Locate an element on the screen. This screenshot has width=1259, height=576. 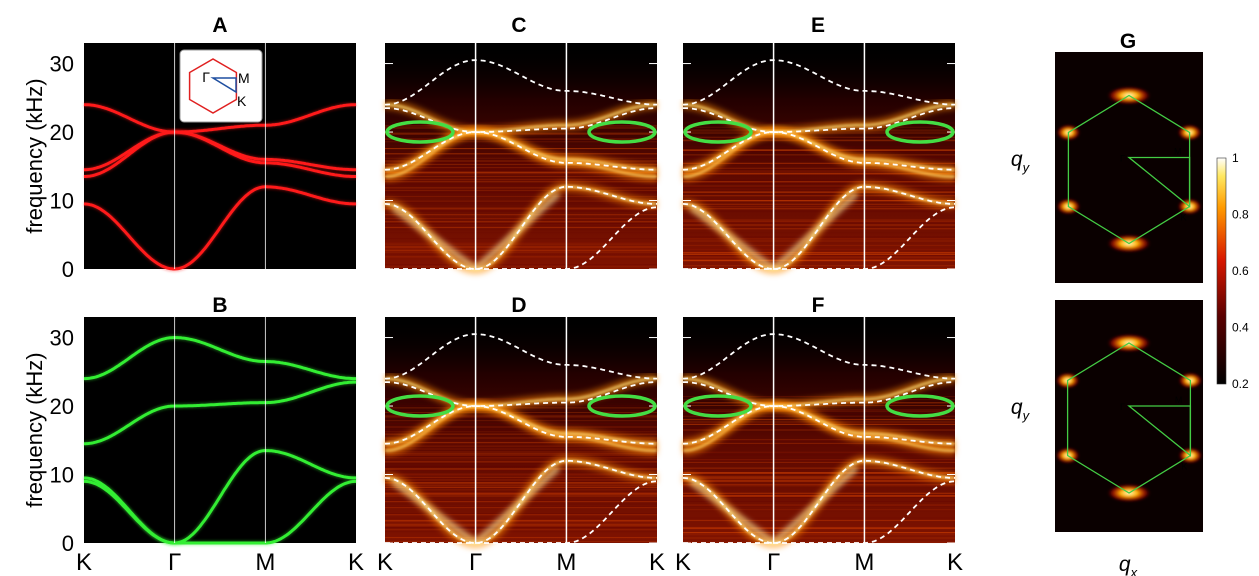
qx-symbol: q is located at coordinates (1125, 564).